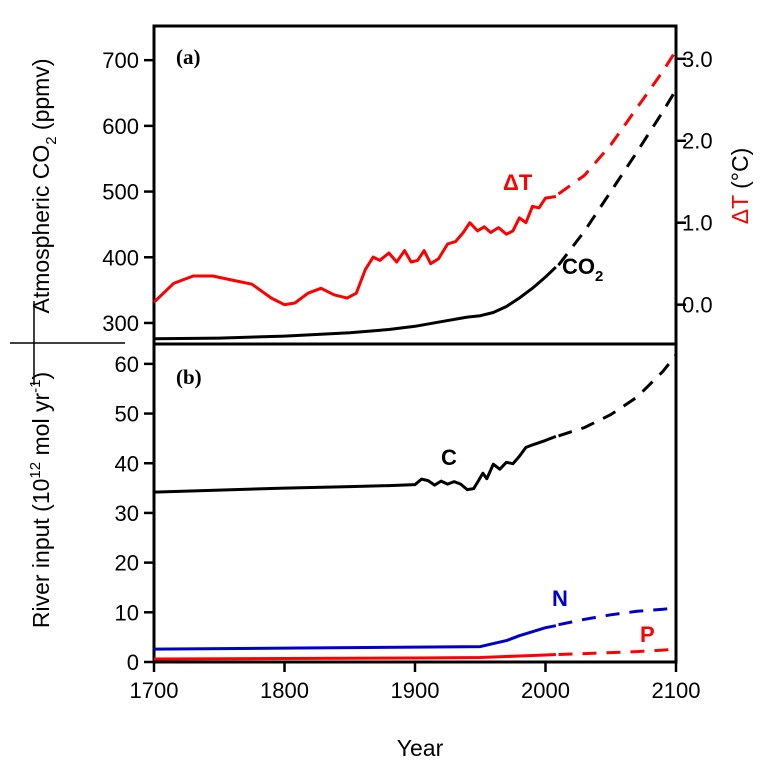  I want to click on river-axis-title-exponent: -1, so click(35, 386).